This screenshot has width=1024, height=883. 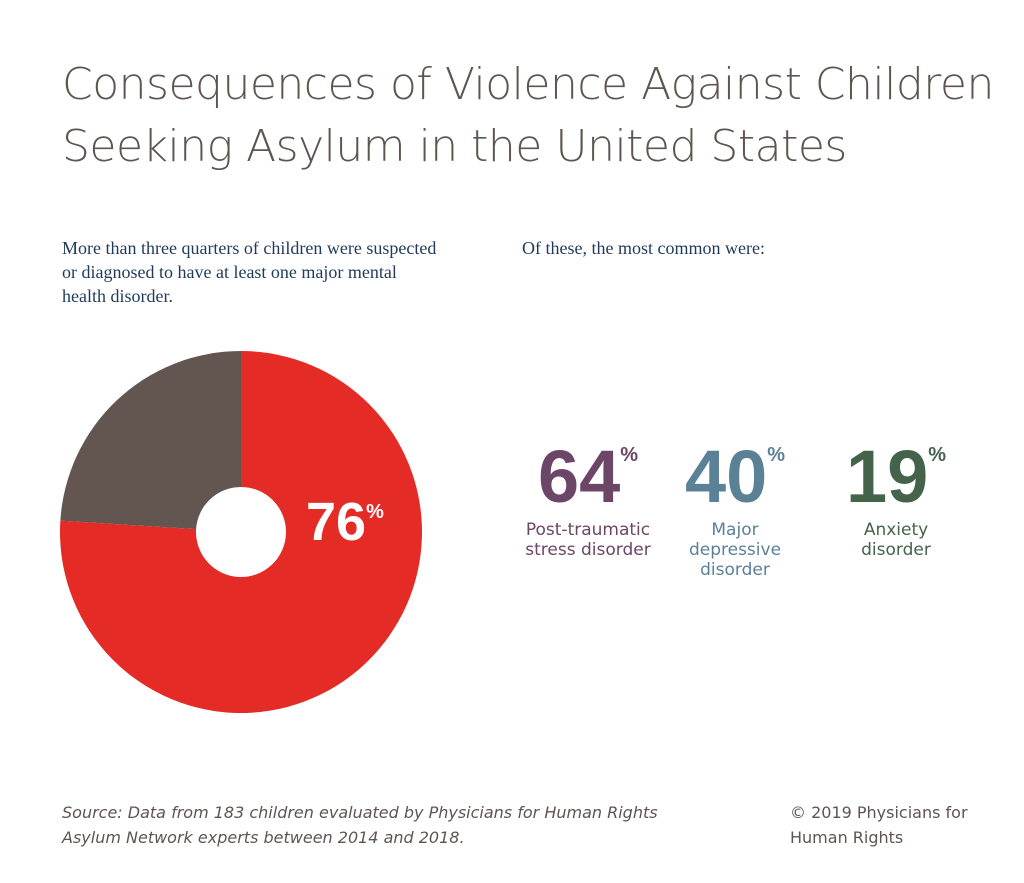 I want to click on stat-value: 64%, so click(x=588, y=477).